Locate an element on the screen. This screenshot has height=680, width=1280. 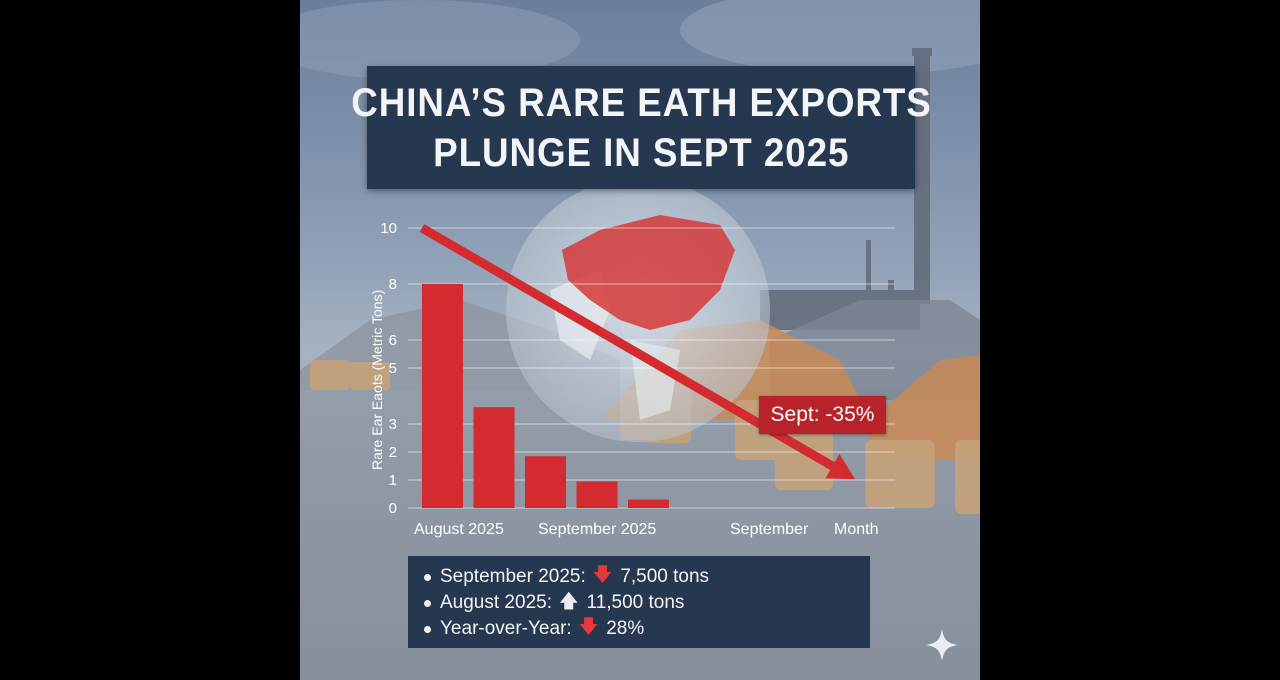
x-axis-label: Month is located at coordinates (856, 529).